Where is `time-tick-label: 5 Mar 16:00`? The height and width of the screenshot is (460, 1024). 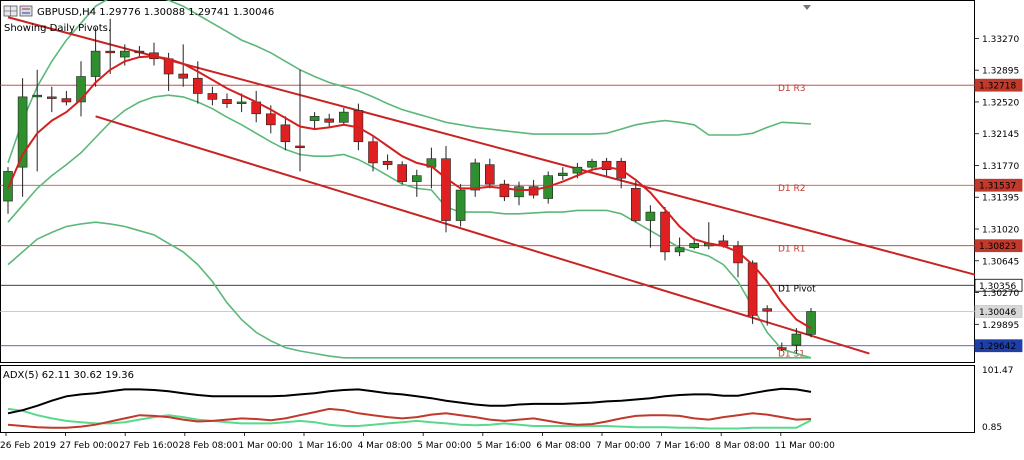 time-tick-label: 5 Mar 16:00 is located at coordinates (504, 446).